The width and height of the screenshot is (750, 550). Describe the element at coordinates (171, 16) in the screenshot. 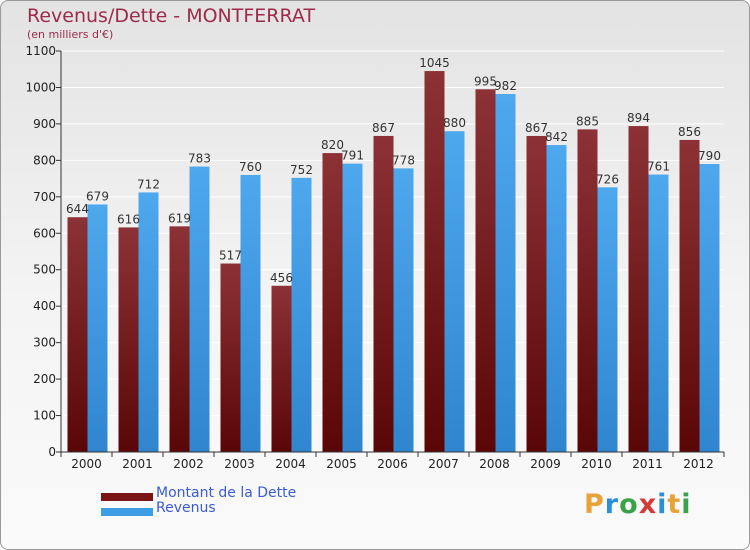

I see `chart-title: Revenus/Dette - MONTFERRAT` at that location.